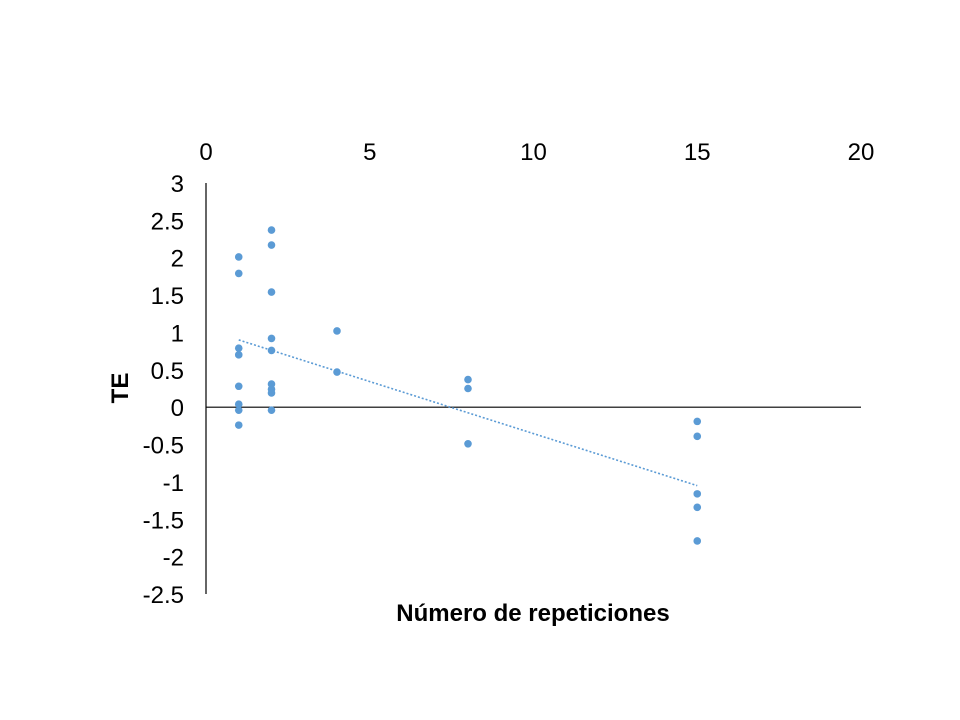 The width and height of the screenshot is (960, 720). I want to click on y-tick-label: 0.5, so click(167, 371).